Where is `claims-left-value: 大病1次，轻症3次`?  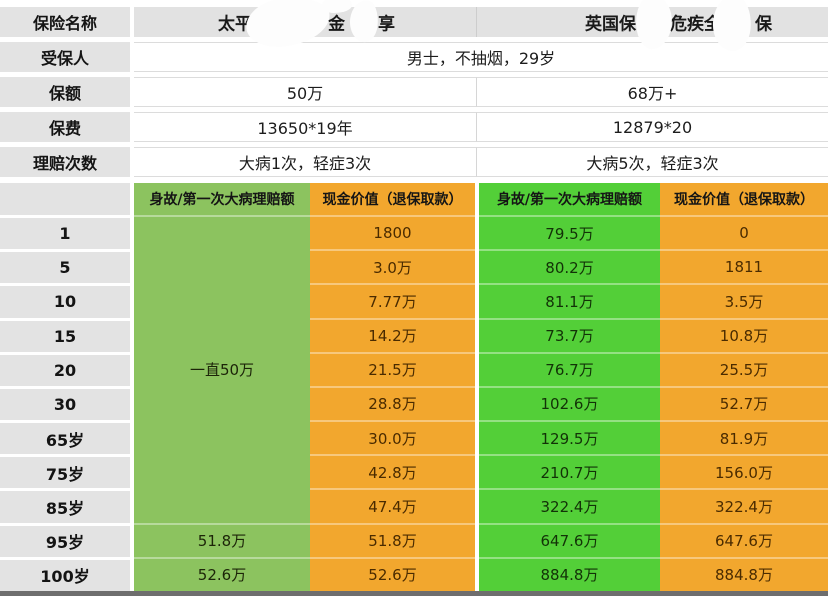
claims-left-value: 大病1次，轻症3次 is located at coordinates (305, 162).